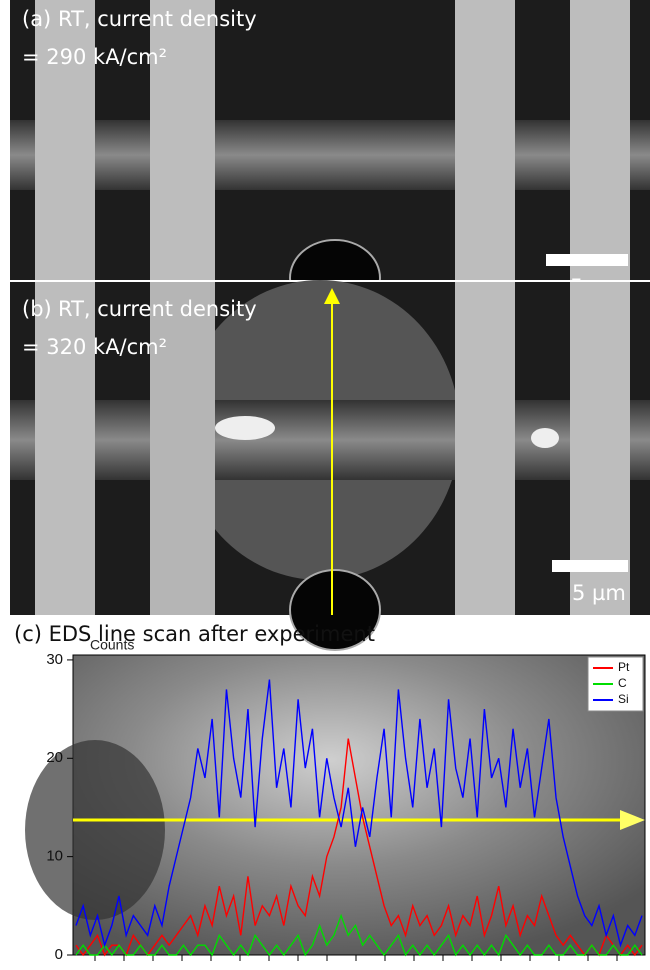 The image size is (650, 970). Describe the element at coordinates (94, 347) in the screenshot. I see `panel-caption: = 320 kA/cm²` at that location.